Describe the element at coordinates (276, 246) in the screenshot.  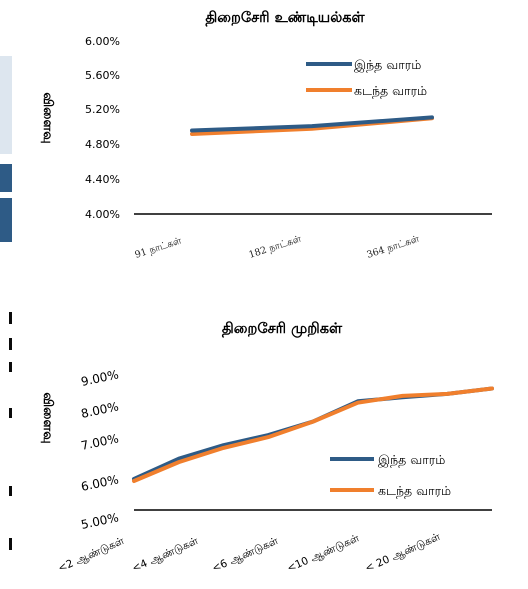
I see `x-tick-label: 182 நாட்கள்` at that location.